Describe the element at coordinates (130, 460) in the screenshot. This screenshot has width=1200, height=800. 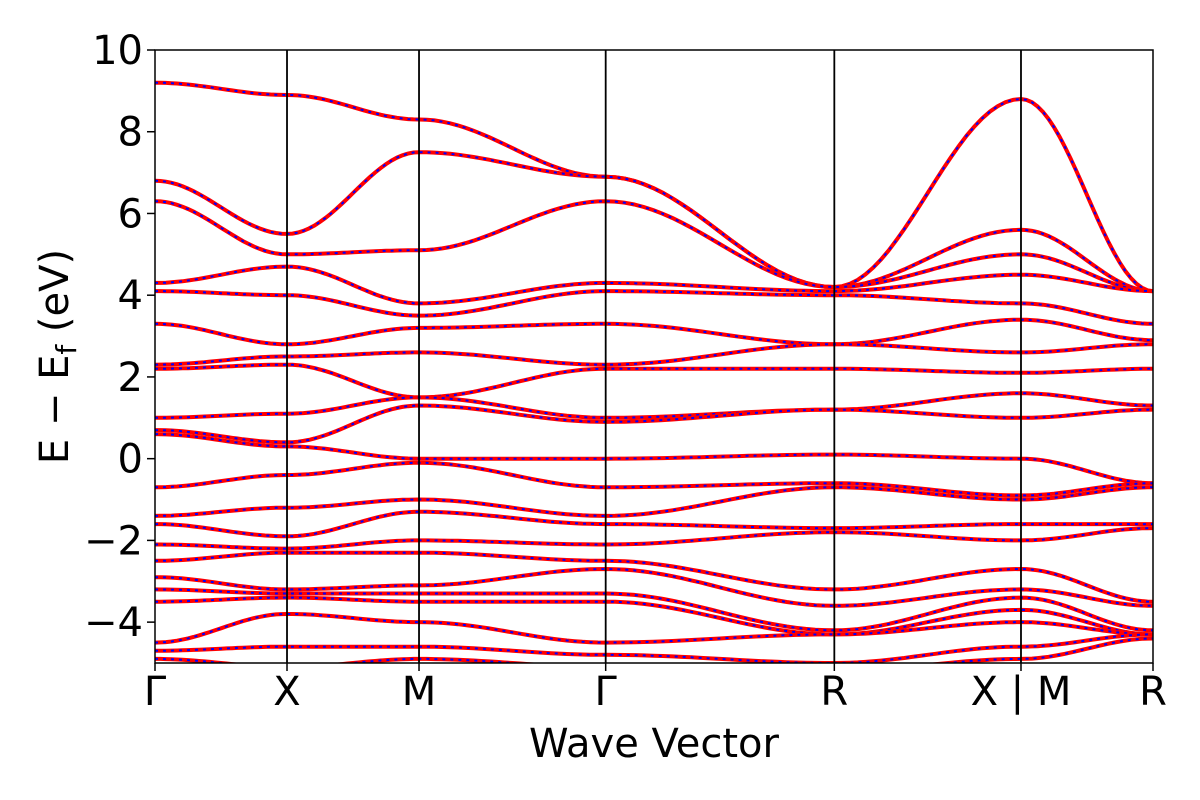
I see `y-tick-label: 0` at that location.